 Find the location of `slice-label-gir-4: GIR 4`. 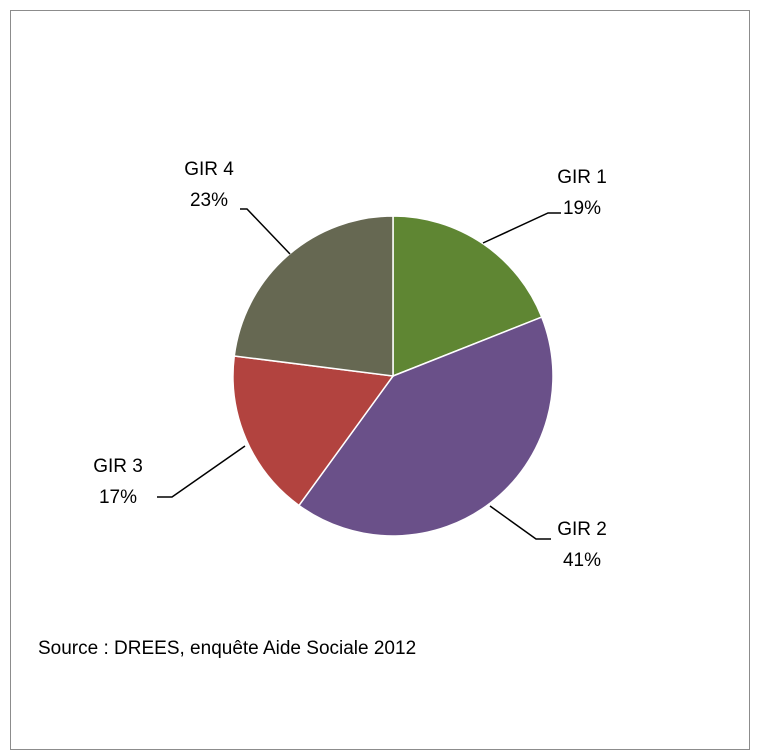

slice-label-gir-4: GIR 4 is located at coordinates (209, 169).